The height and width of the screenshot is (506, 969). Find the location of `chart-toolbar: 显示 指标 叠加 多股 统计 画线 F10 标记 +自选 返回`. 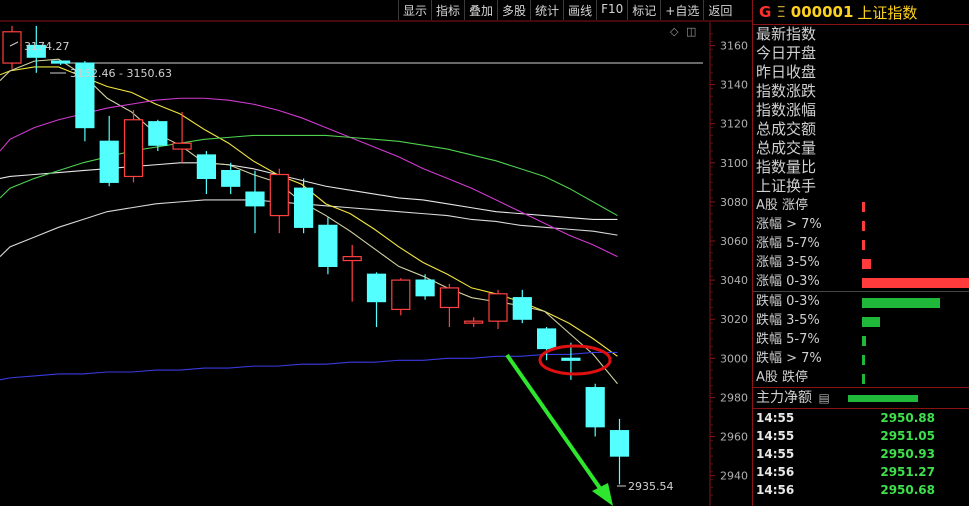

chart-toolbar: 显示 指标 叠加 多股 统计 画线 F10 标记 +自选 返回 is located at coordinates (567, 10).